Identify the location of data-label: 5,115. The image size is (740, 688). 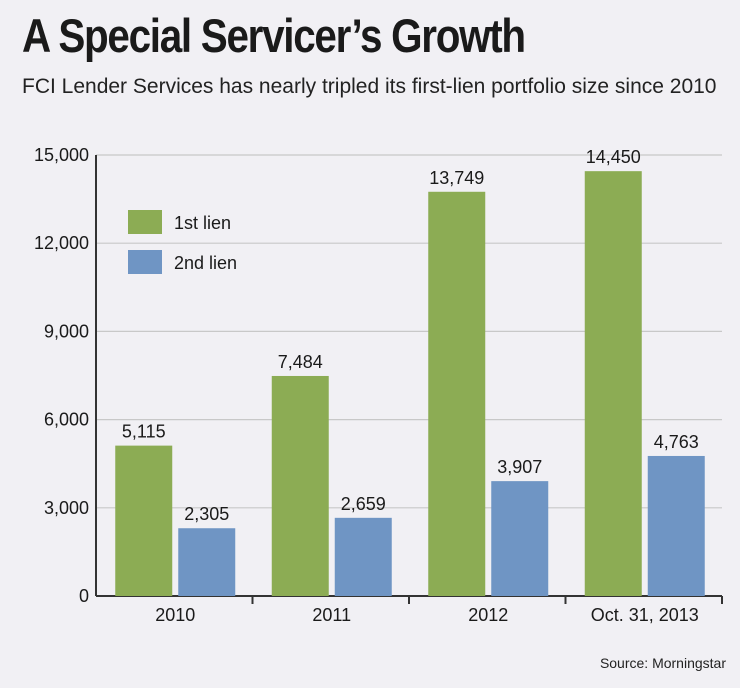
(144, 432).